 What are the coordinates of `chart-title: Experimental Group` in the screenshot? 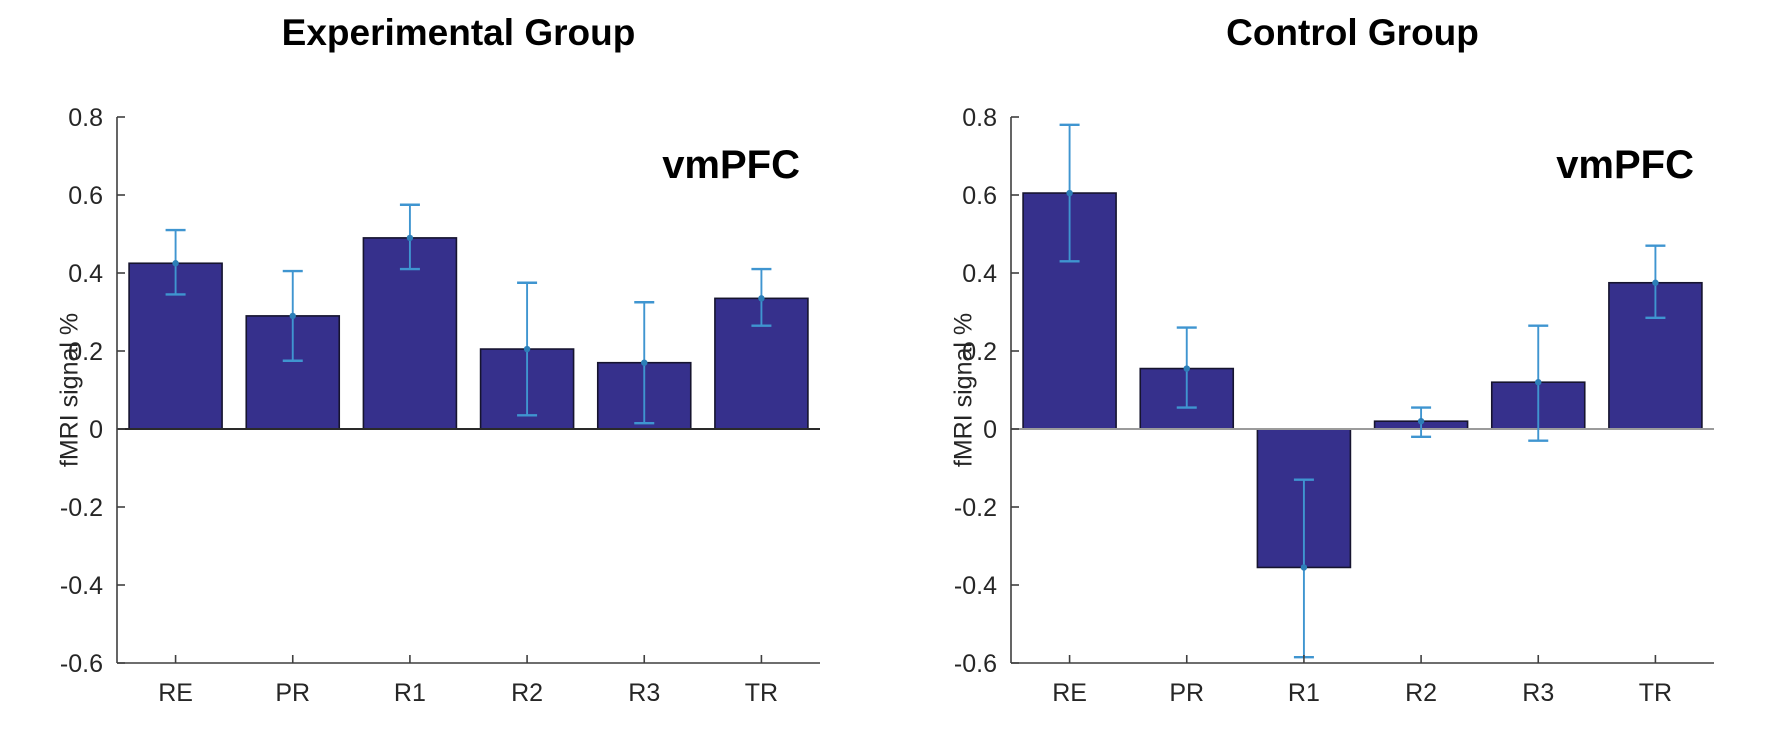 It's located at (458, 32).